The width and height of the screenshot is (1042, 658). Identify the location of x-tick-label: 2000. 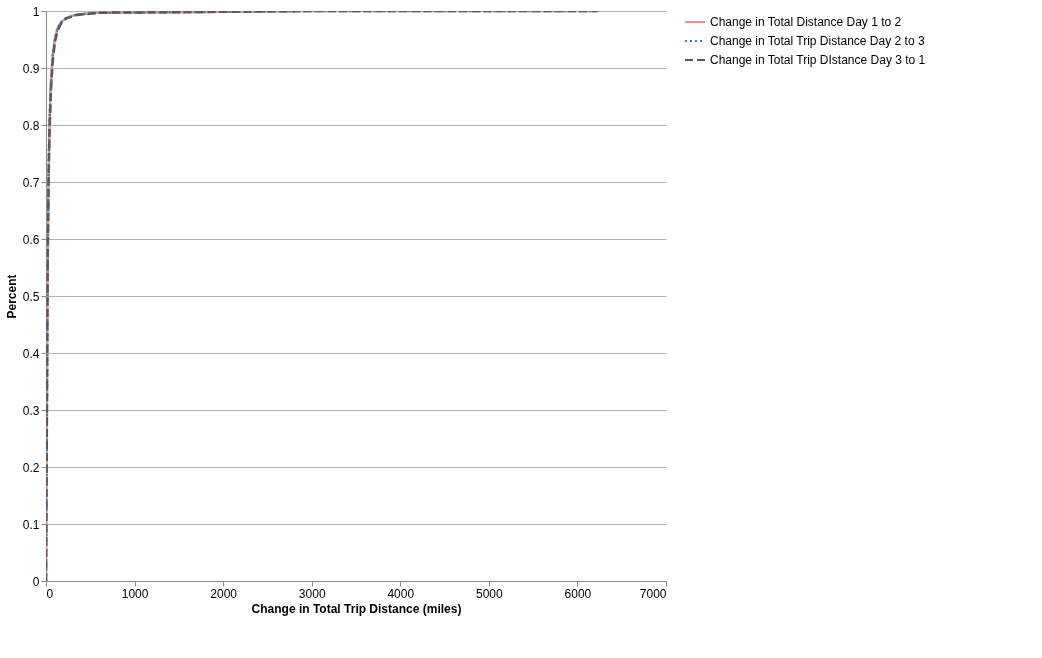
(224, 593).